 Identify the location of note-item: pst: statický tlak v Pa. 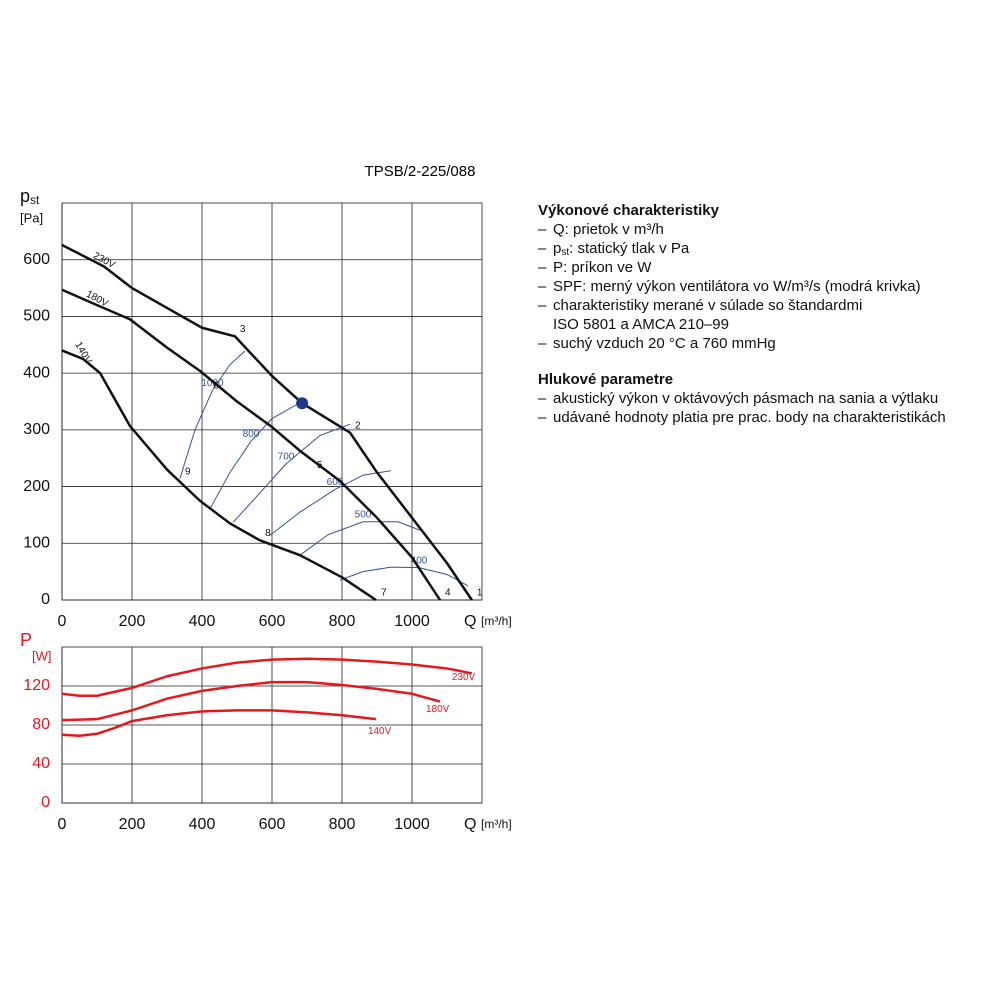
(621, 249).